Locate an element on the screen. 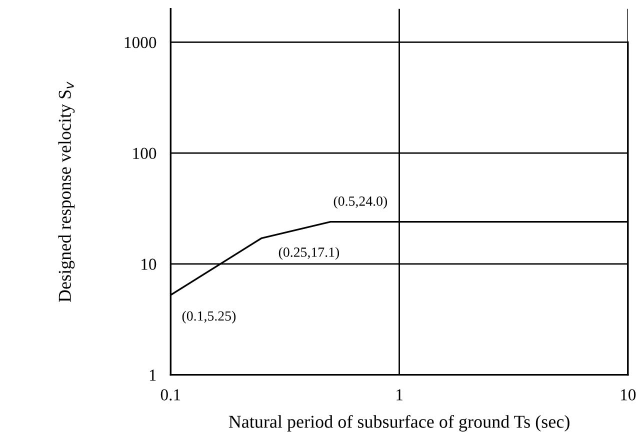 The width and height of the screenshot is (644, 441). y-axis-title: Designed response velocity S$_{v}$ is located at coordinates (66, 192).